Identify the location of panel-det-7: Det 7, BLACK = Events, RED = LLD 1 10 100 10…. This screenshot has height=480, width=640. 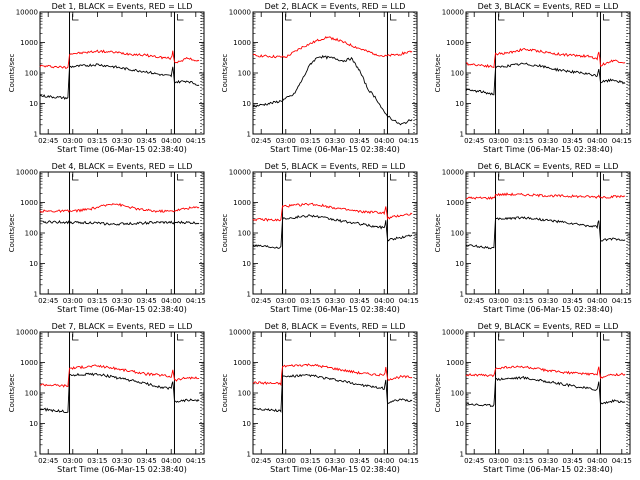
(107, 398).